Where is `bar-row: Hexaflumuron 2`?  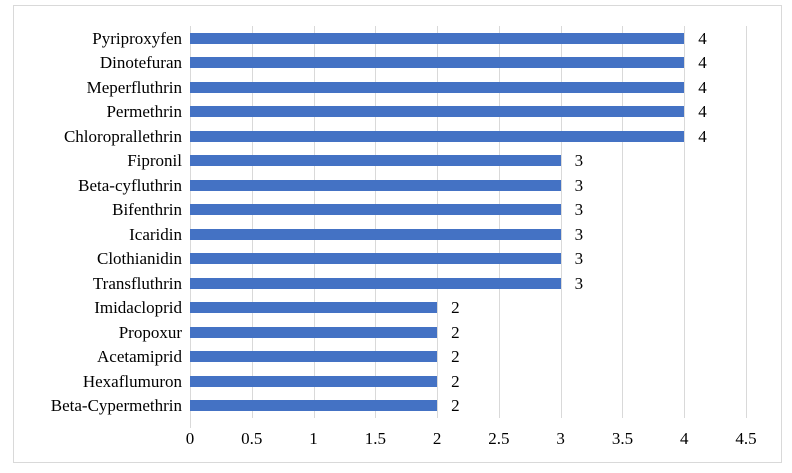
bar-row: Hexaflumuron 2 is located at coordinates (397, 381).